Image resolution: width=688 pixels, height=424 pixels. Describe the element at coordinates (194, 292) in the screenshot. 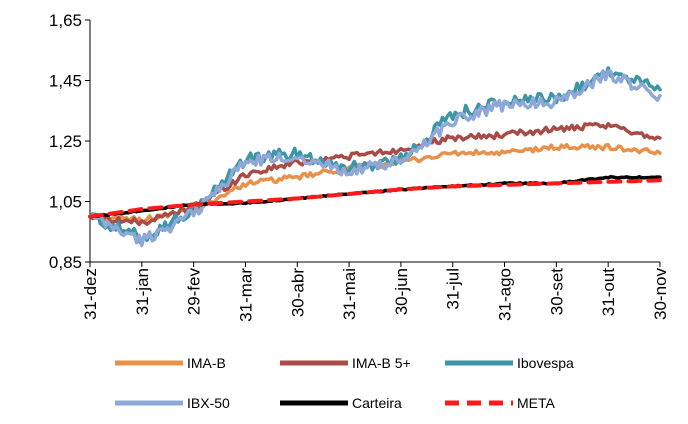

I see `x-tick-label: 29-fev` at that location.